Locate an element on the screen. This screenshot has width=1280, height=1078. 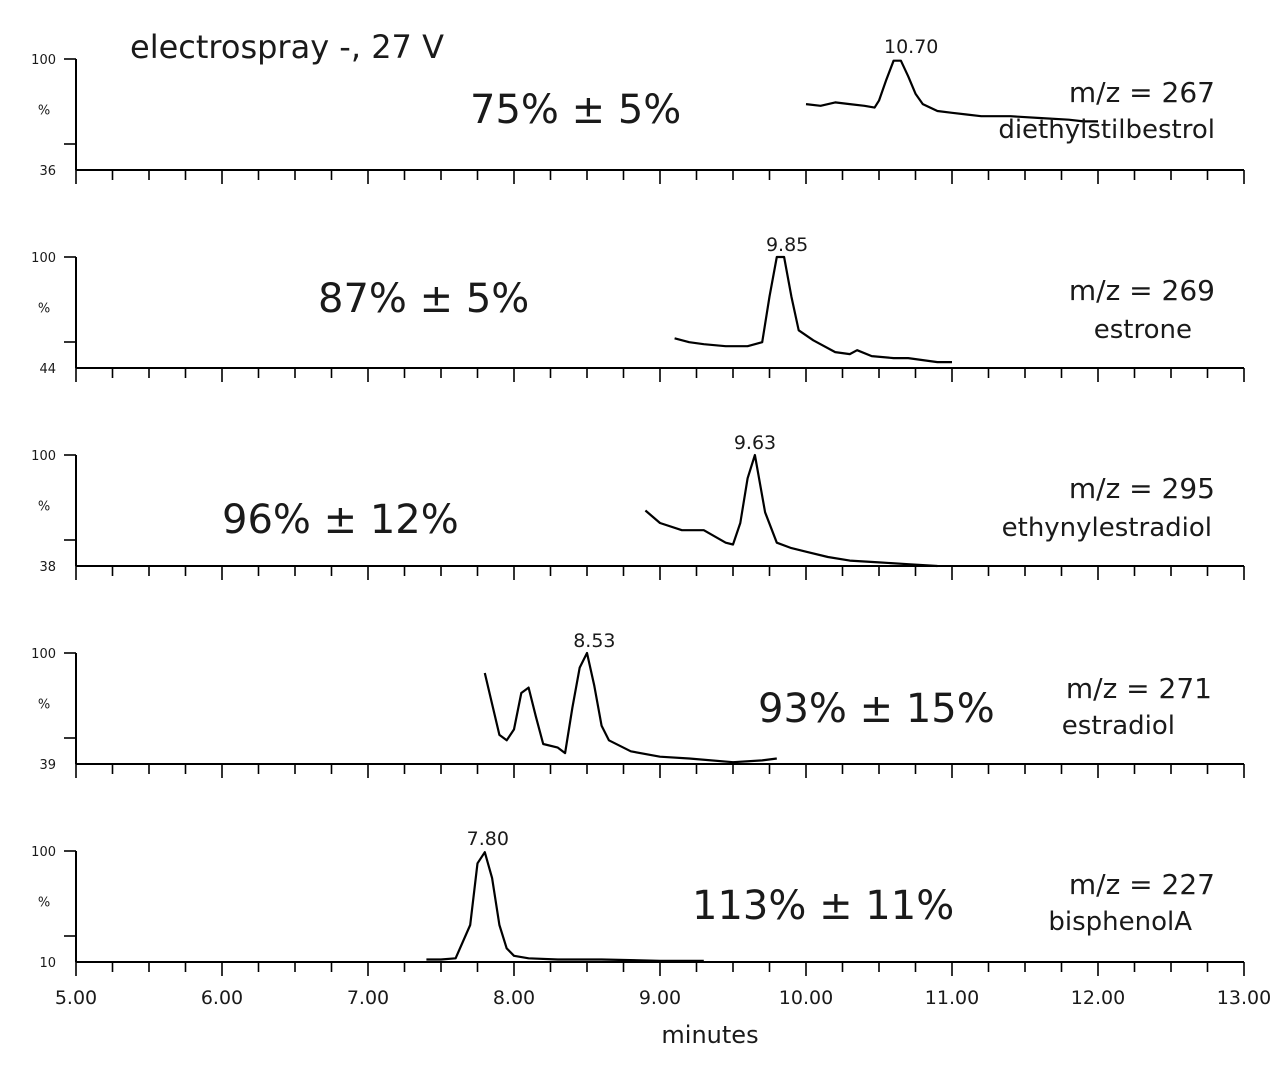
recovery-label: 93% ± 15% is located at coordinates (876, 709).